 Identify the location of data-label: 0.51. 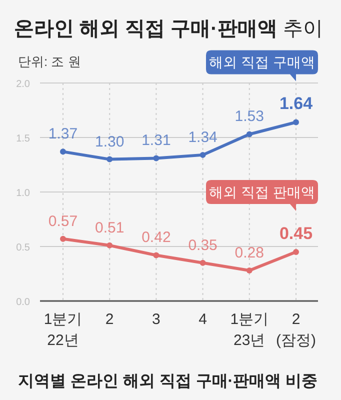
(109, 227).